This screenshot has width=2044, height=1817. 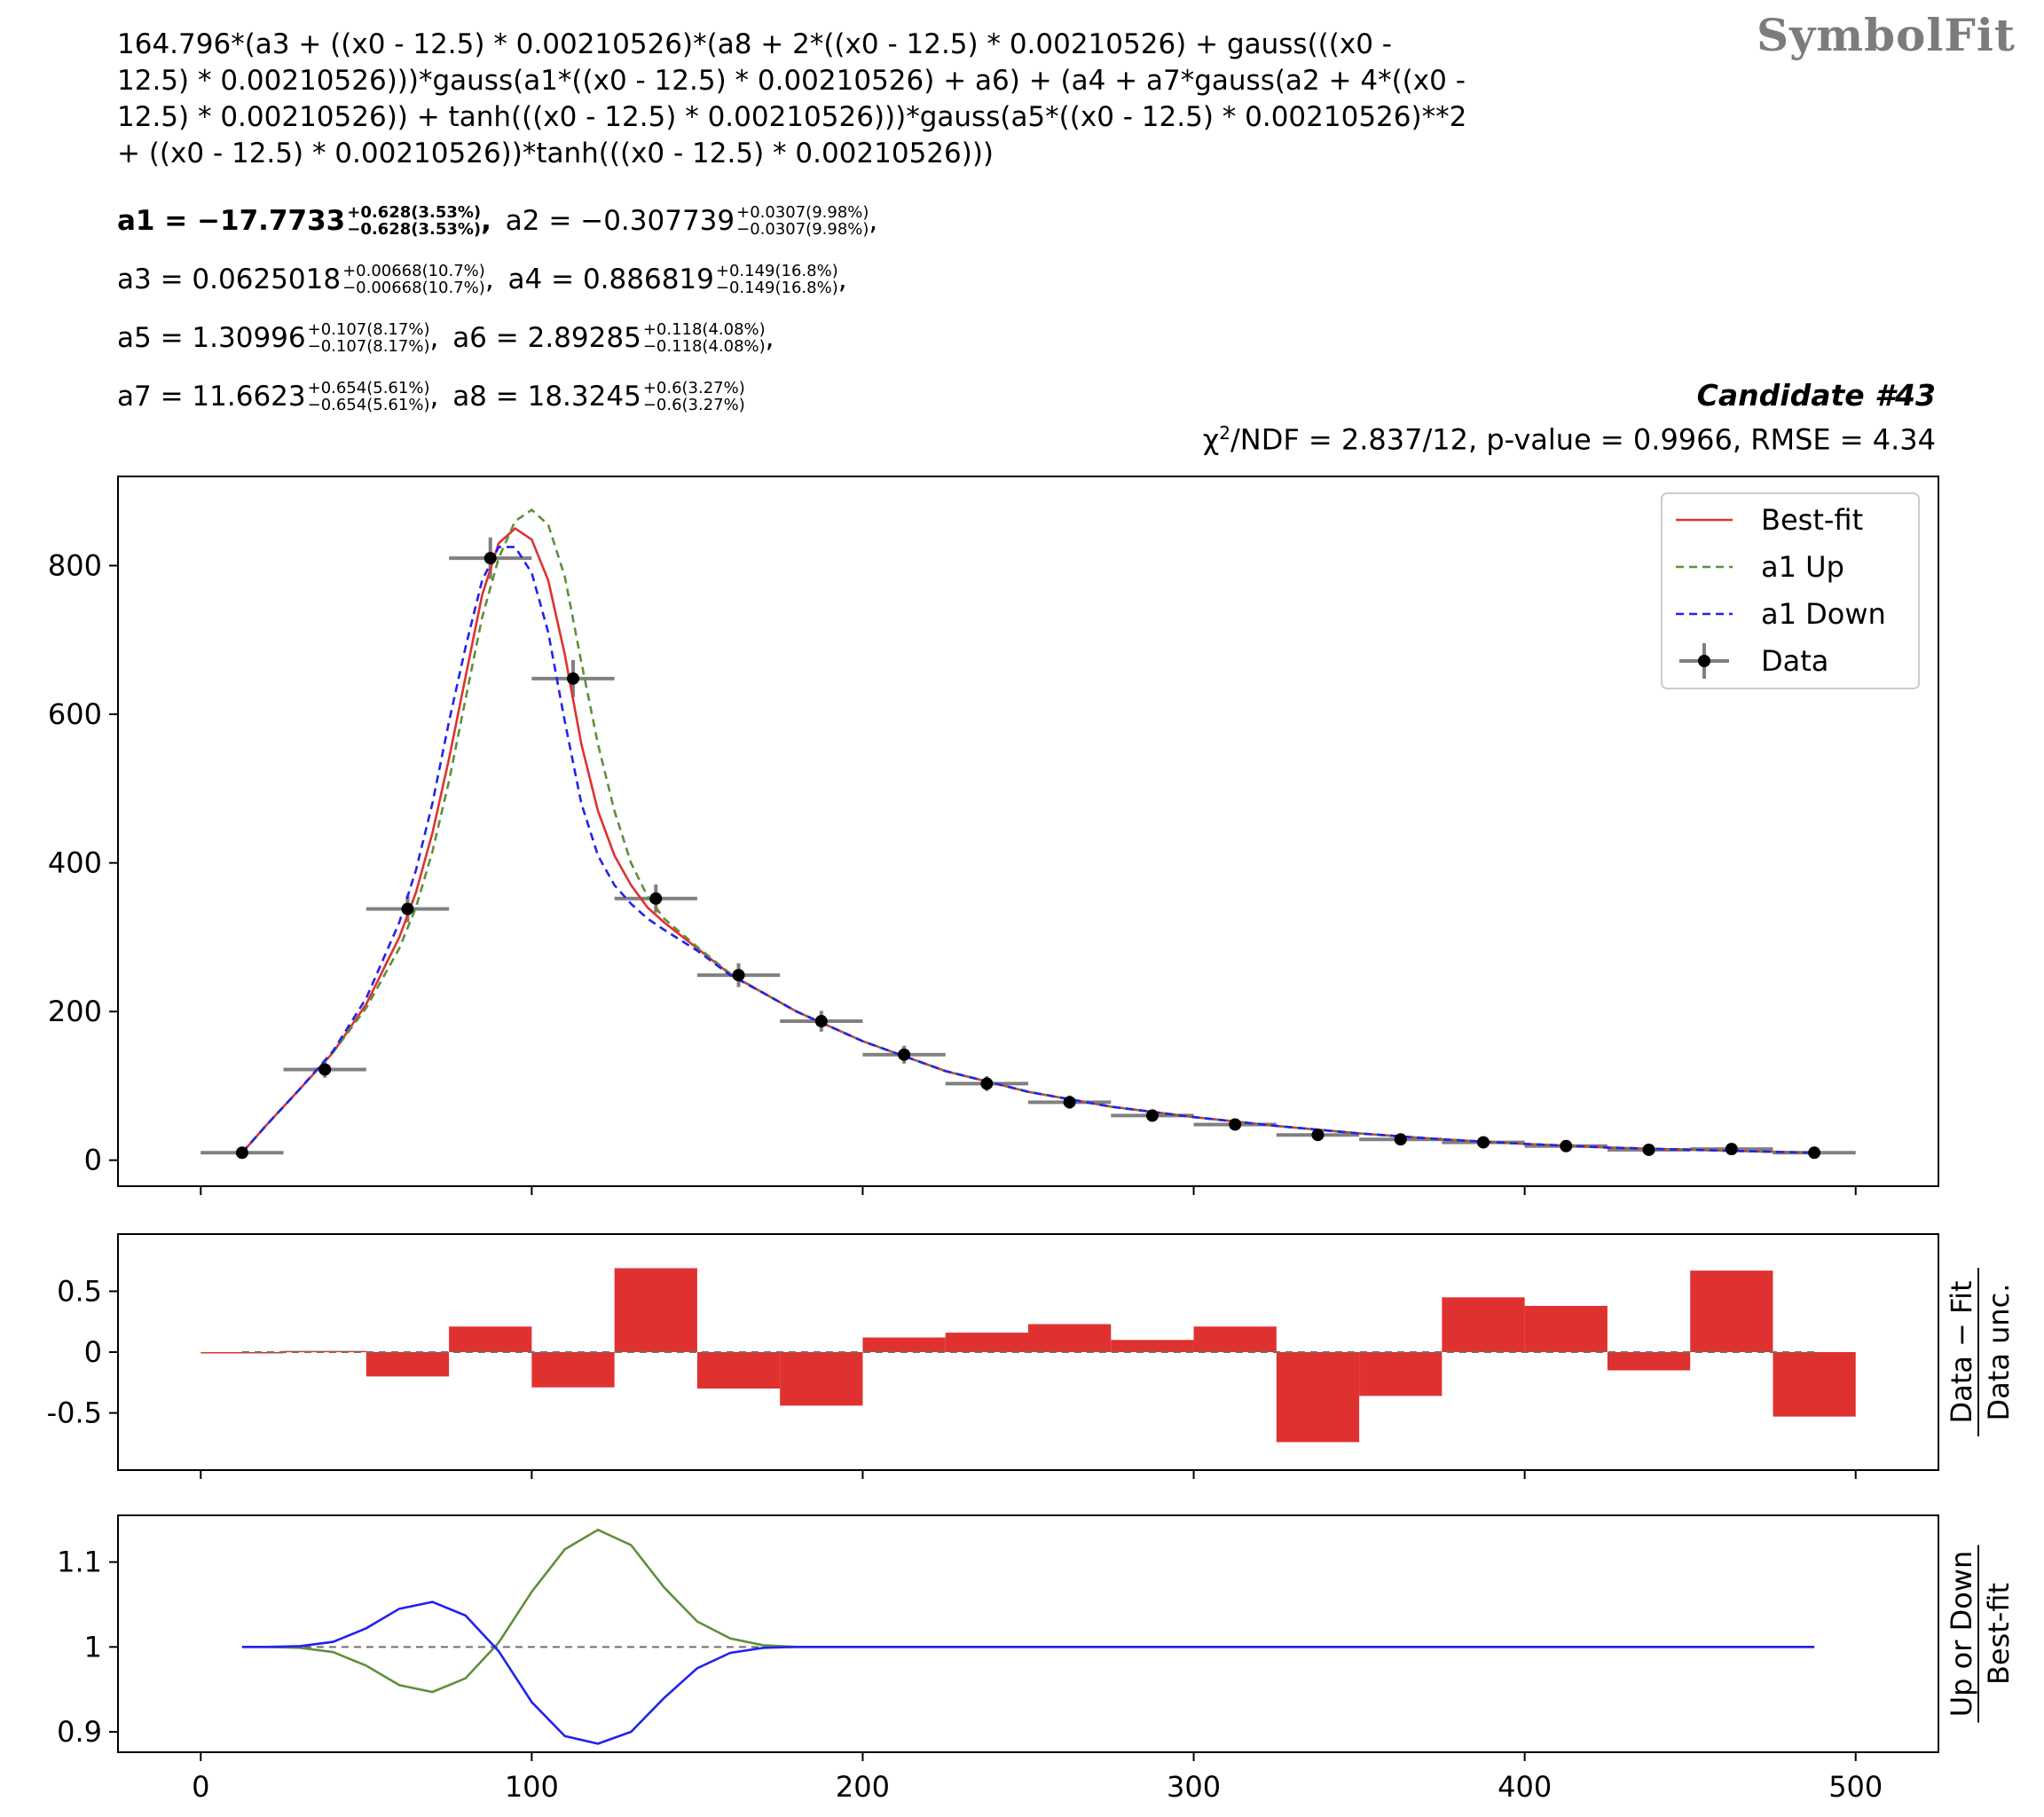 I want to click on residual-ylabel-denominator: Data unc., so click(x=1999, y=1352).